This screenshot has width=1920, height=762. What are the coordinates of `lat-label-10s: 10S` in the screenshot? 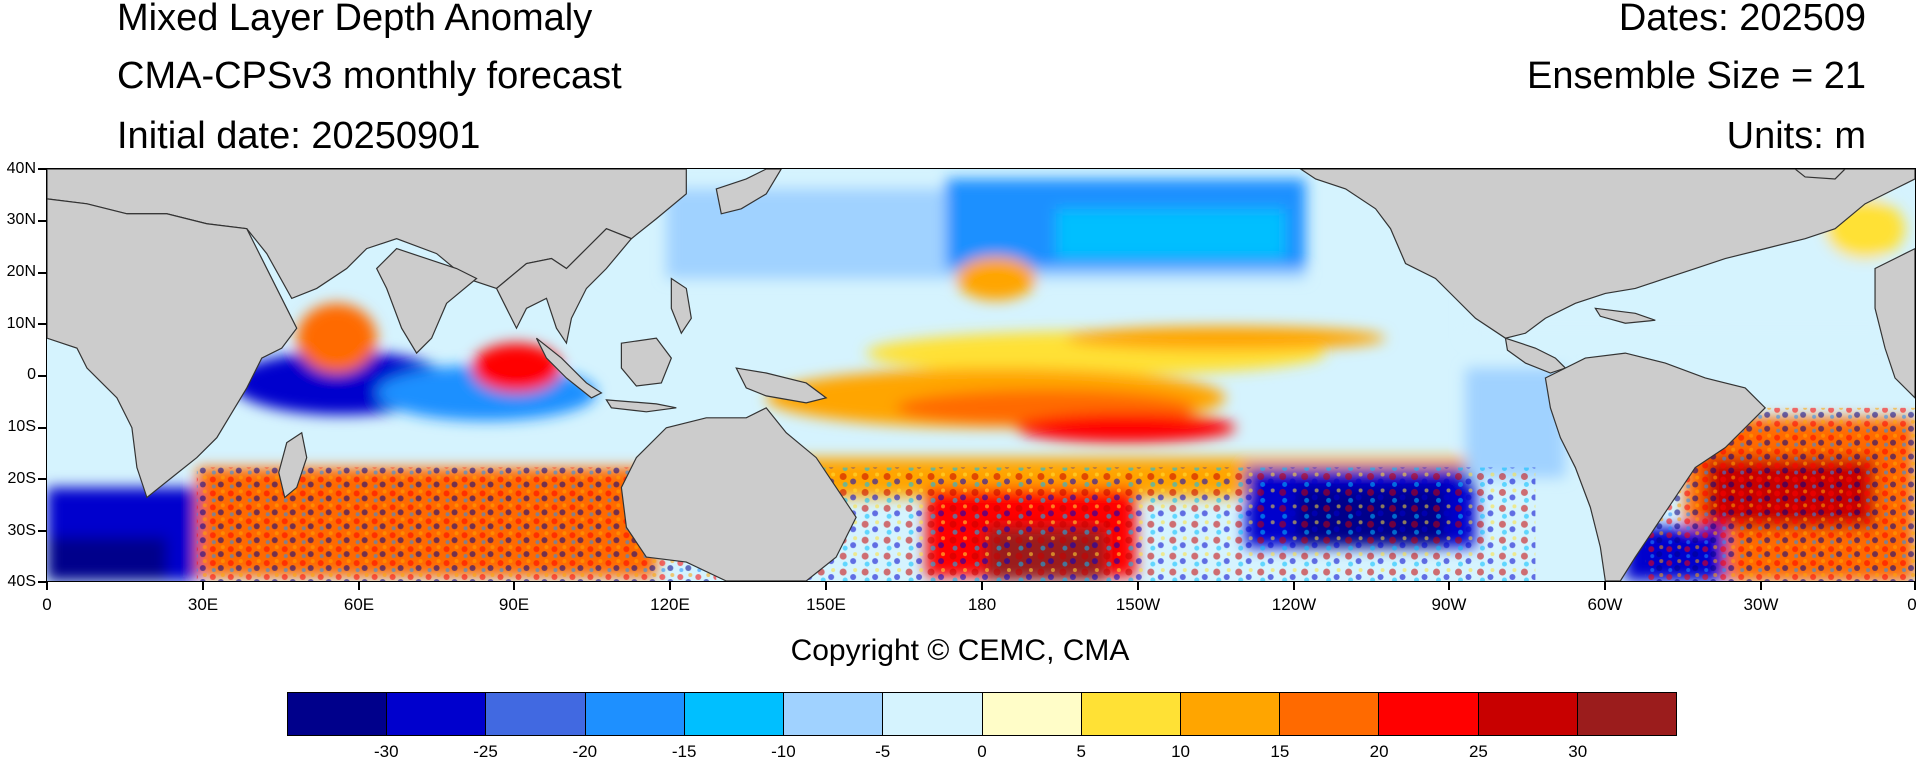 It's located at (21, 426).